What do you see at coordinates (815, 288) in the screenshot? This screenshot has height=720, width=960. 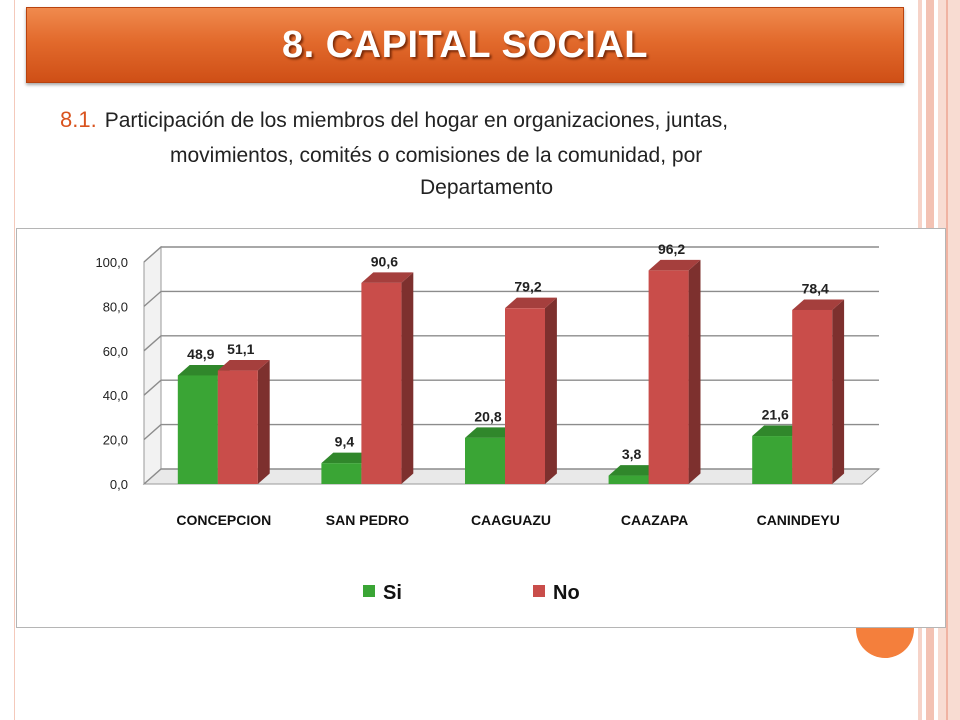 I see `data-label: 78,4` at bounding box center [815, 288].